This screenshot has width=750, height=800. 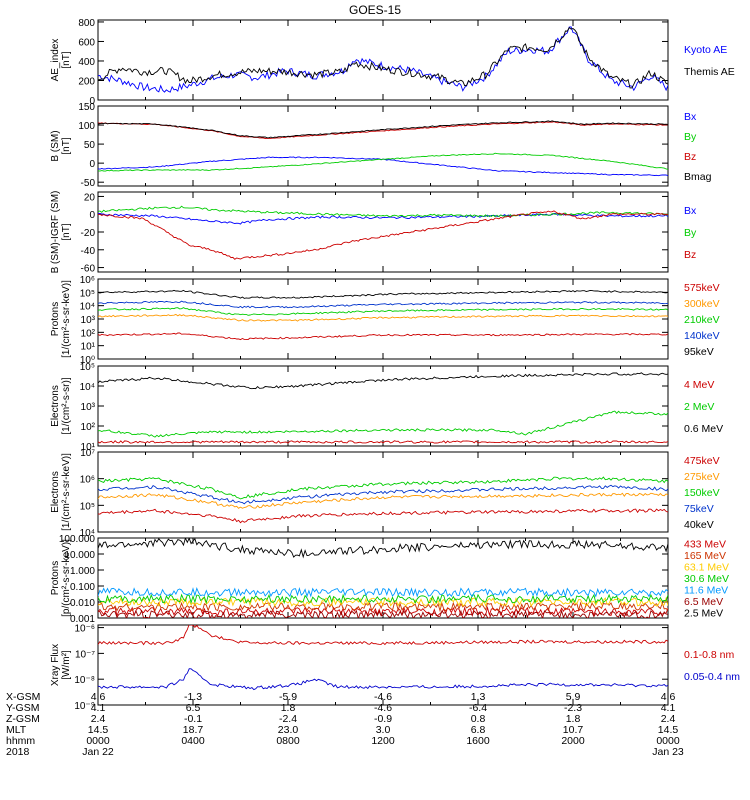 I want to click on y-tick-label: -40, so click(x=88, y=251).